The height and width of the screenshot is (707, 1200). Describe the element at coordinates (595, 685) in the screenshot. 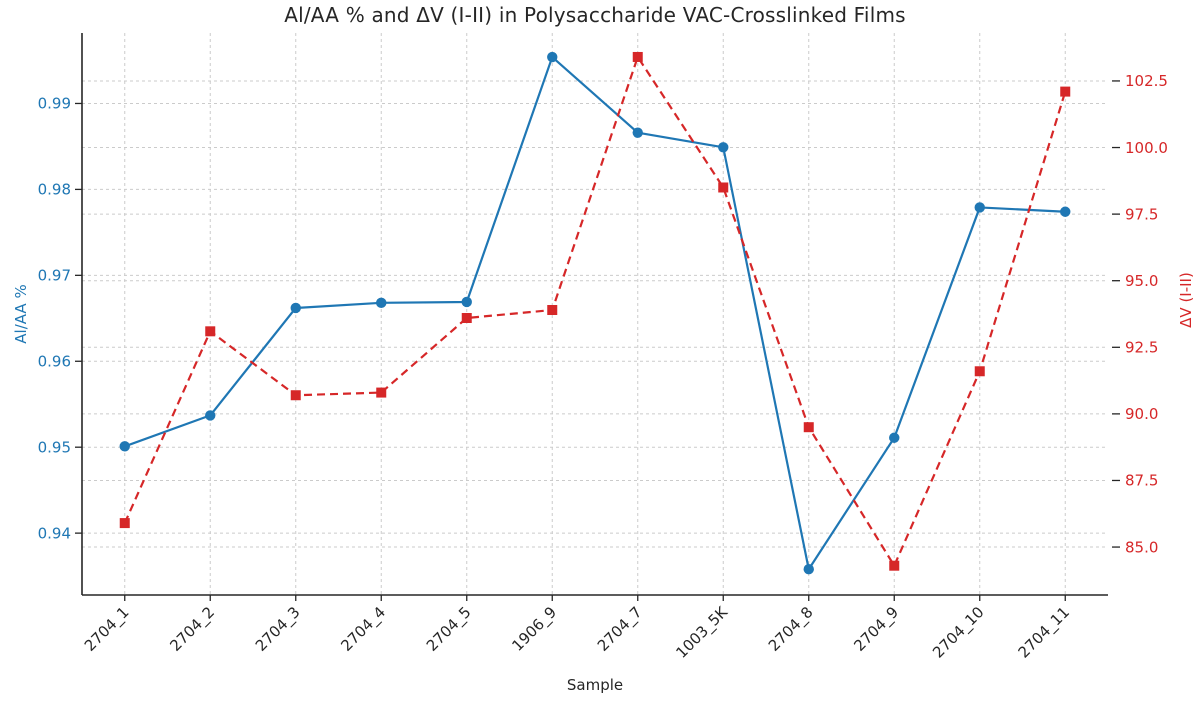

I see `x-axis-label: Sample` at that location.